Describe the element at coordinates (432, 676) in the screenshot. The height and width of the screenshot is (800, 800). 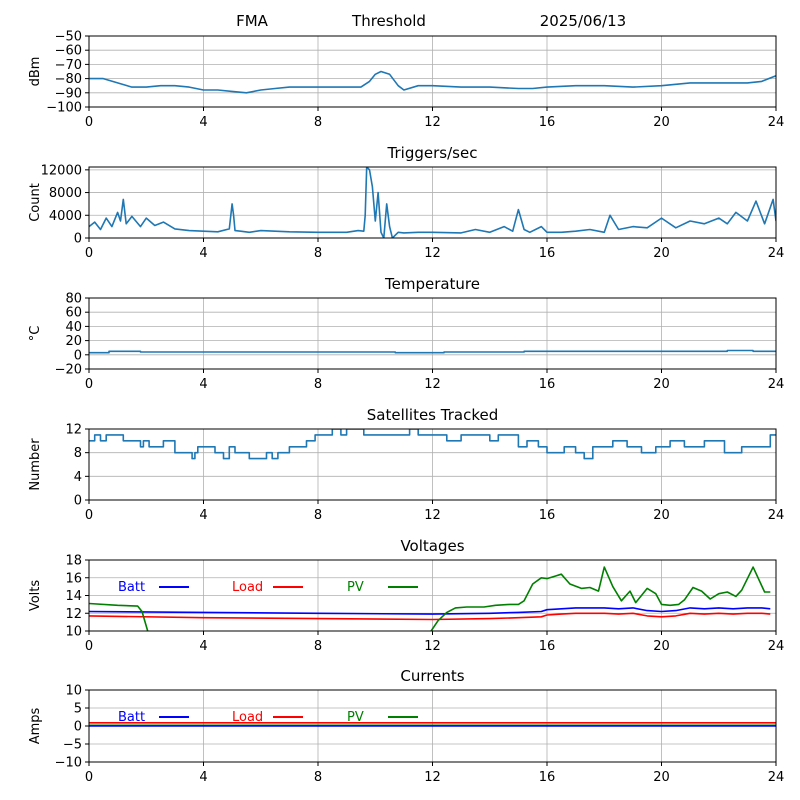
I see `panel-title: Currents` at that location.